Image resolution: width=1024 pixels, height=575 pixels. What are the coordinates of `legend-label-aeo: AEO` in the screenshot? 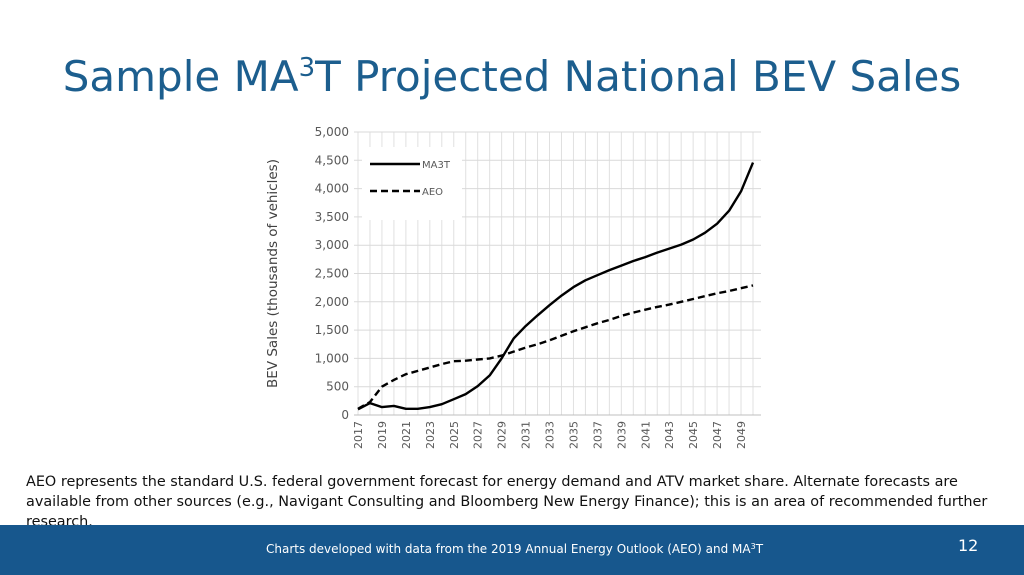 It's located at (432, 192).